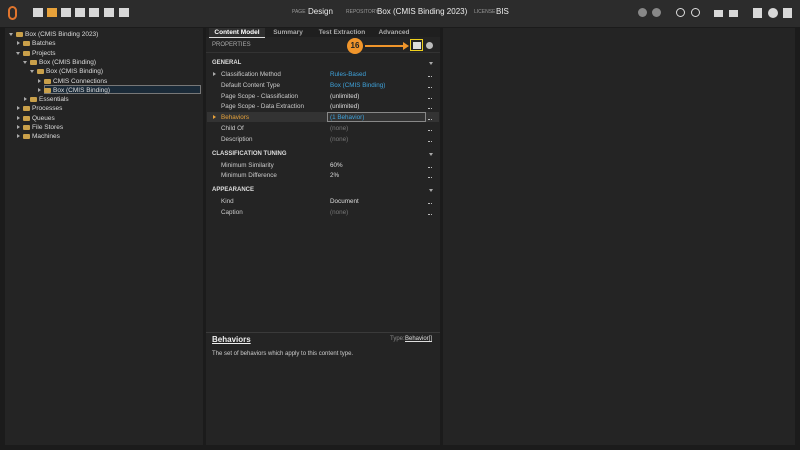  What do you see at coordinates (695, 12) in the screenshot?
I see `search-icon` at bounding box center [695, 12].